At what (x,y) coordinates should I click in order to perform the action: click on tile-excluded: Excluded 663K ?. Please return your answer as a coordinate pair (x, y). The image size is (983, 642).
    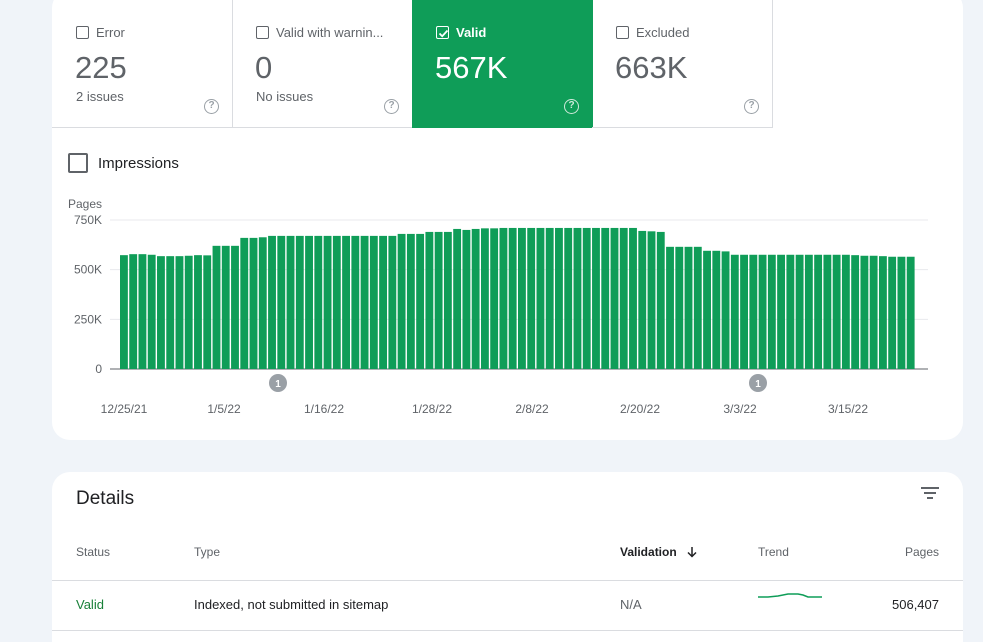
    Looking at the image, I should click on (682, 64).